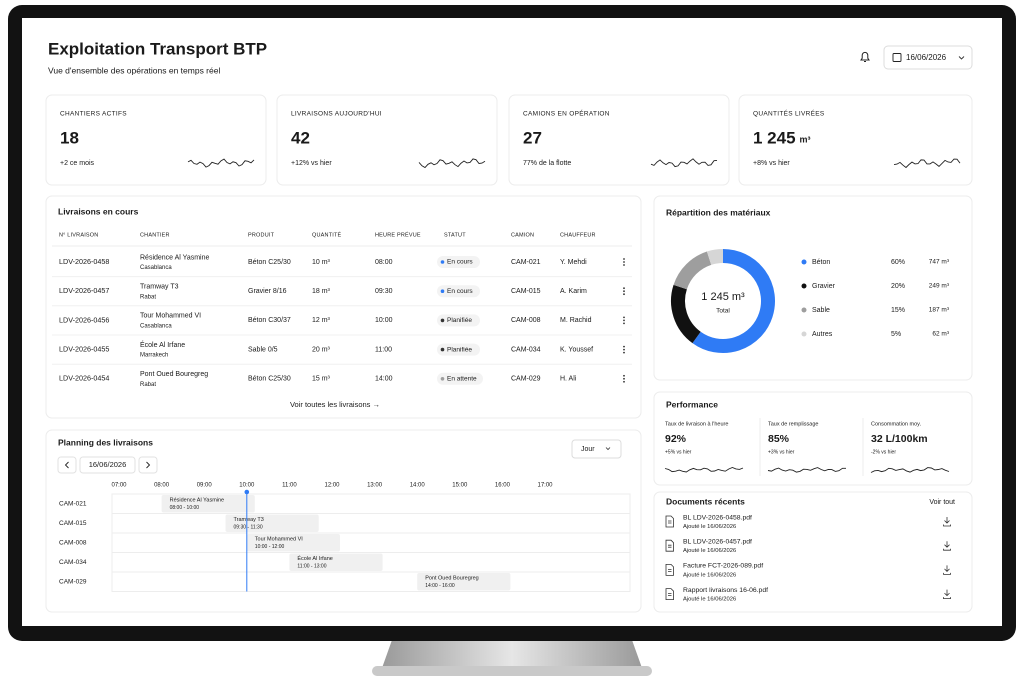 The image size is (1024, 682). What do you see at coordinates (383, 349) in the screenshot?
I see `scheduled-time: 11:00` at bounding box center [383, 349].